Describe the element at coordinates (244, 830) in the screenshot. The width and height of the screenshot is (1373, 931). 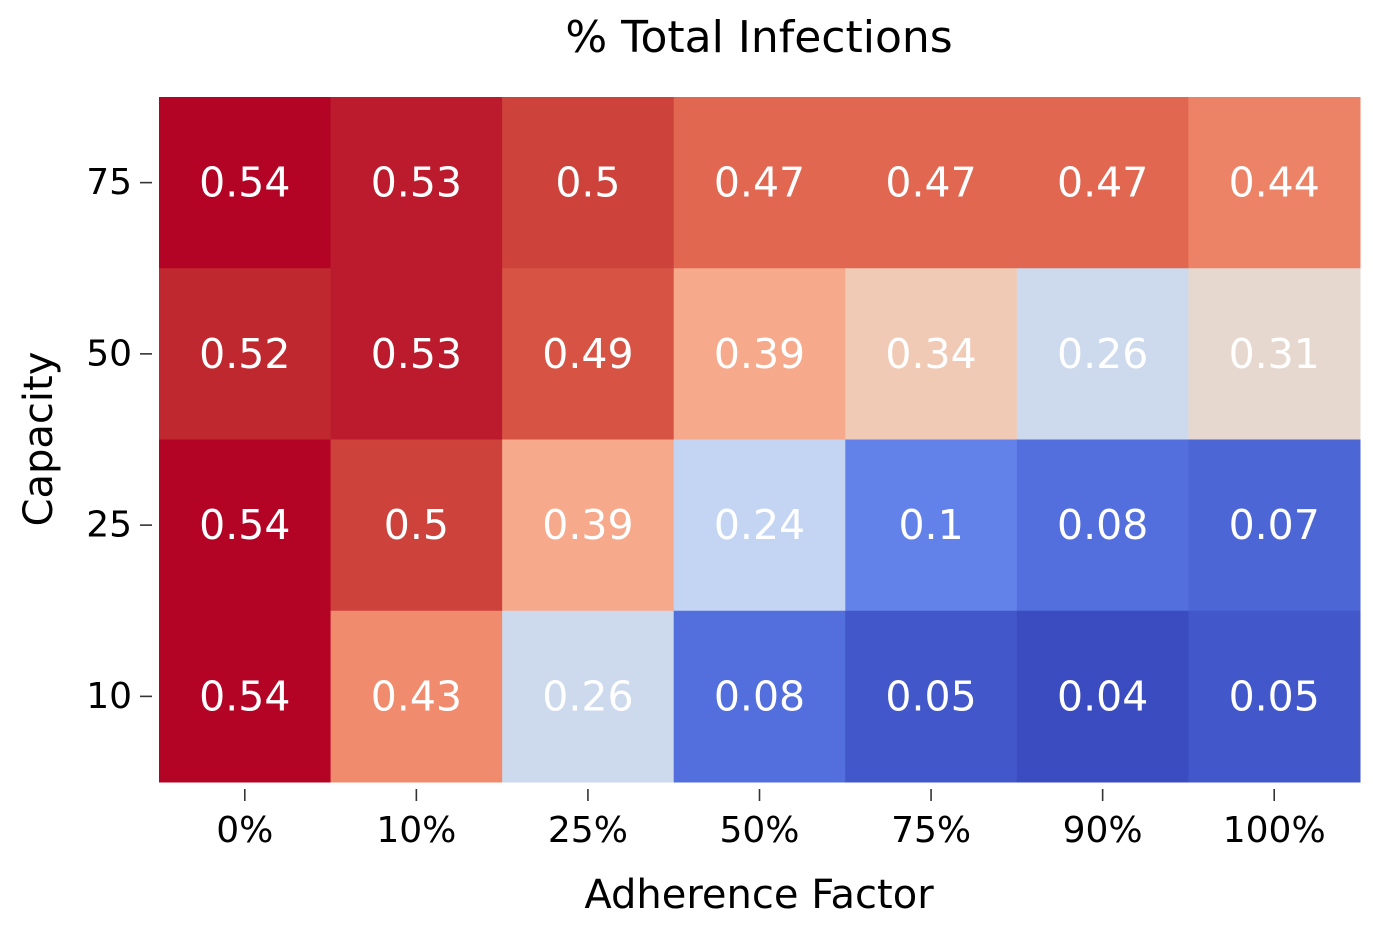
I see `x-tick-label: 0%` at that location.